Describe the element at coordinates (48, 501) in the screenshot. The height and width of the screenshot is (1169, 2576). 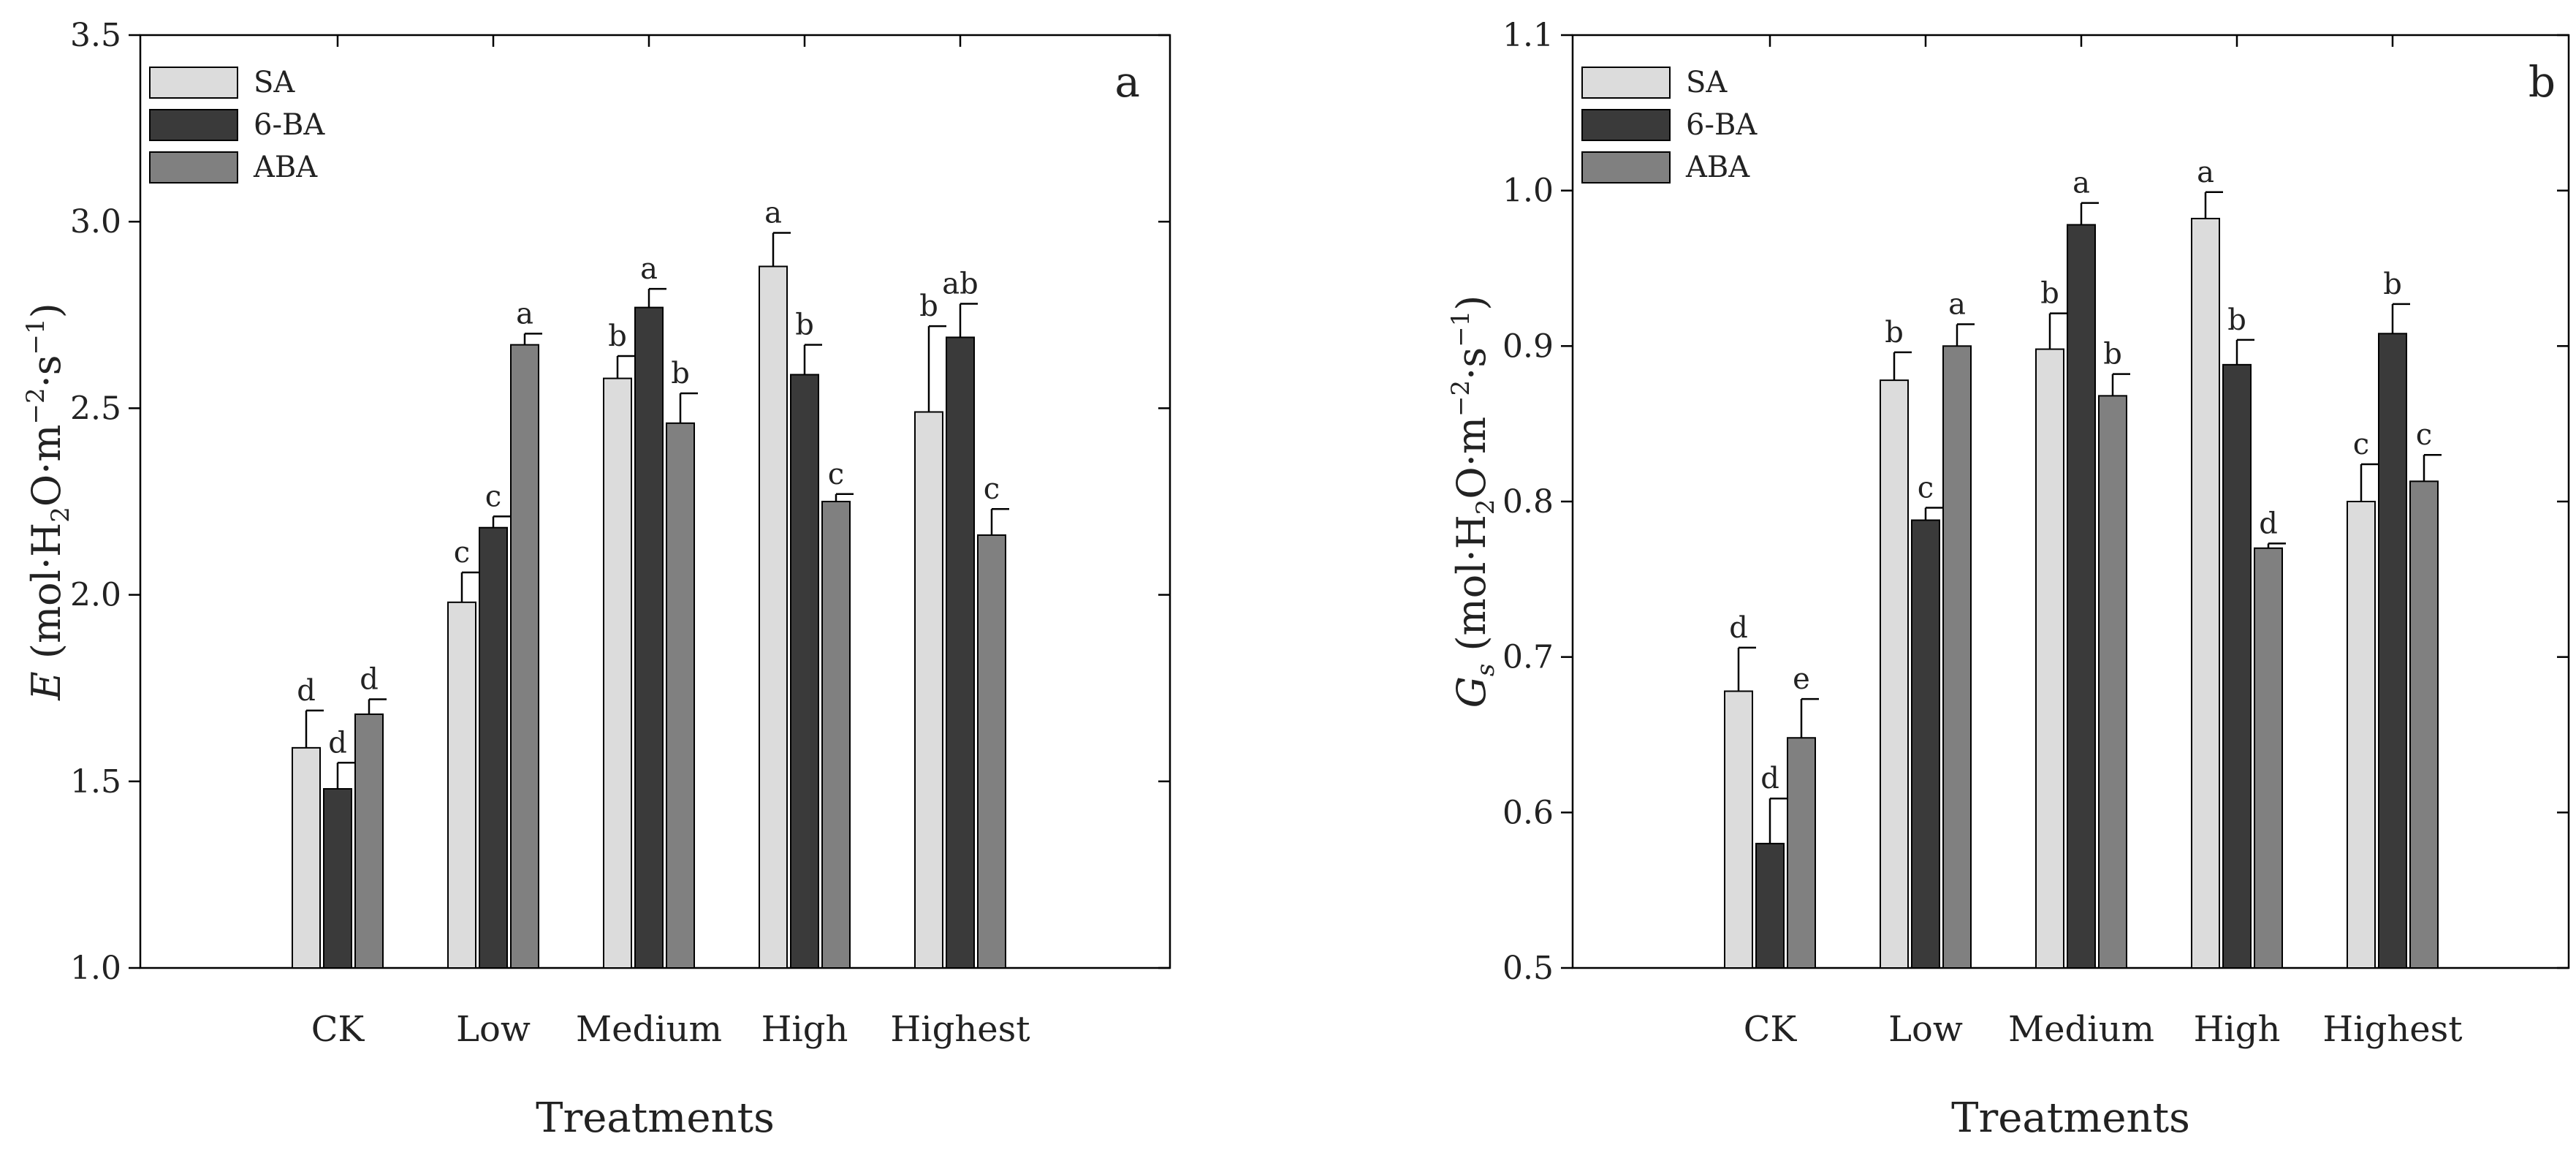
I see `y-axis-label: E (mol·H2O·m−2·s−1)` at that location.